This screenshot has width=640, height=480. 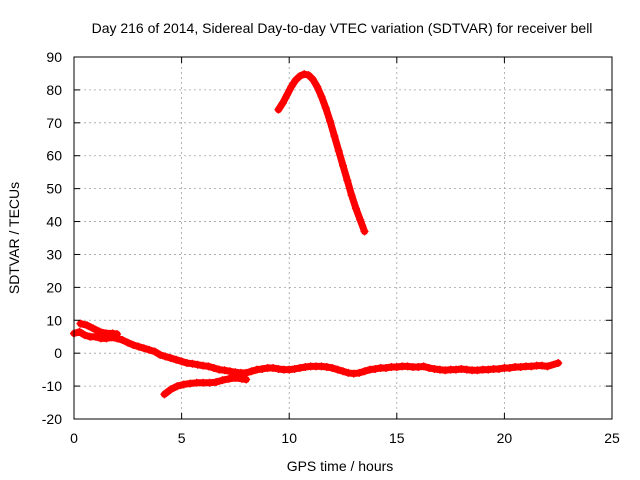 What do you see at coordinates (54, 320) in the screenshot?
I see `y-tick-label: 10` at bounding box center [54, 320].